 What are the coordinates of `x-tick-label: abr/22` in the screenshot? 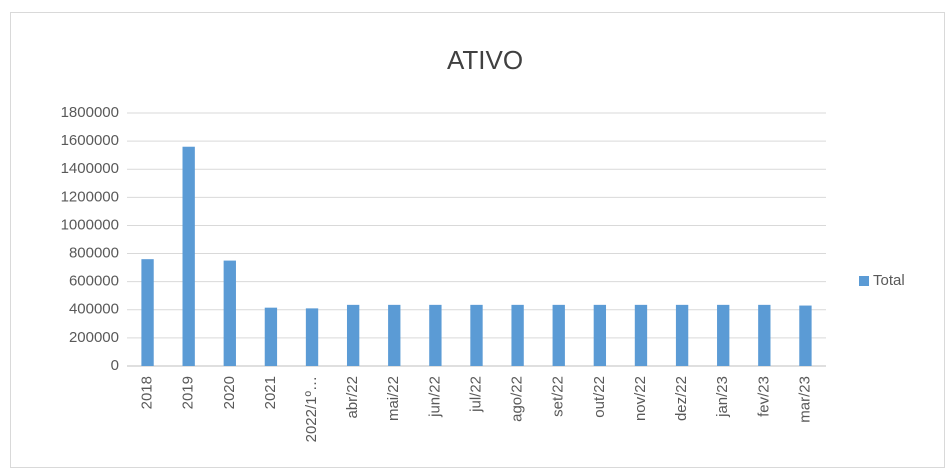 It's located at (352, 397).